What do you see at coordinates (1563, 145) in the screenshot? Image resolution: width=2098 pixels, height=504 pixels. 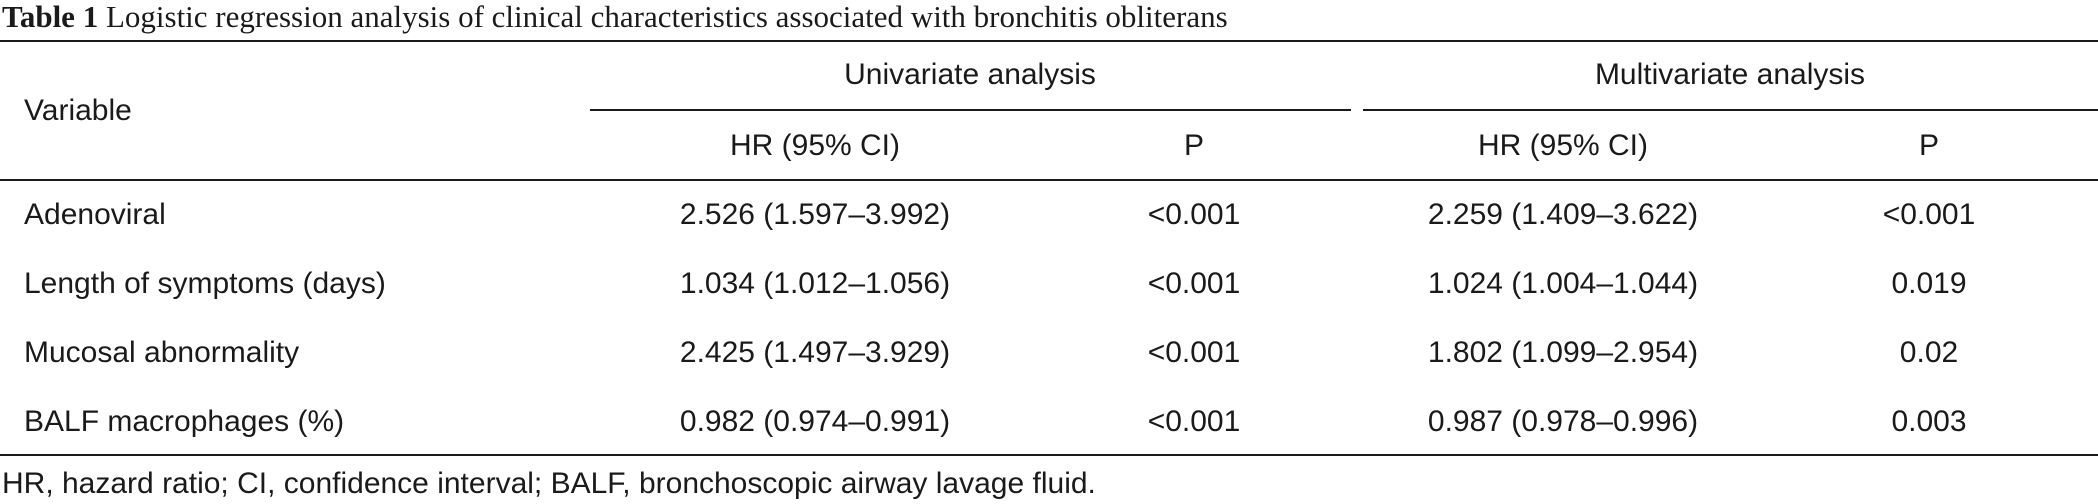 I see `multivariate-hr-header: HR (95% CI)` at bounding box center [1563, 145].